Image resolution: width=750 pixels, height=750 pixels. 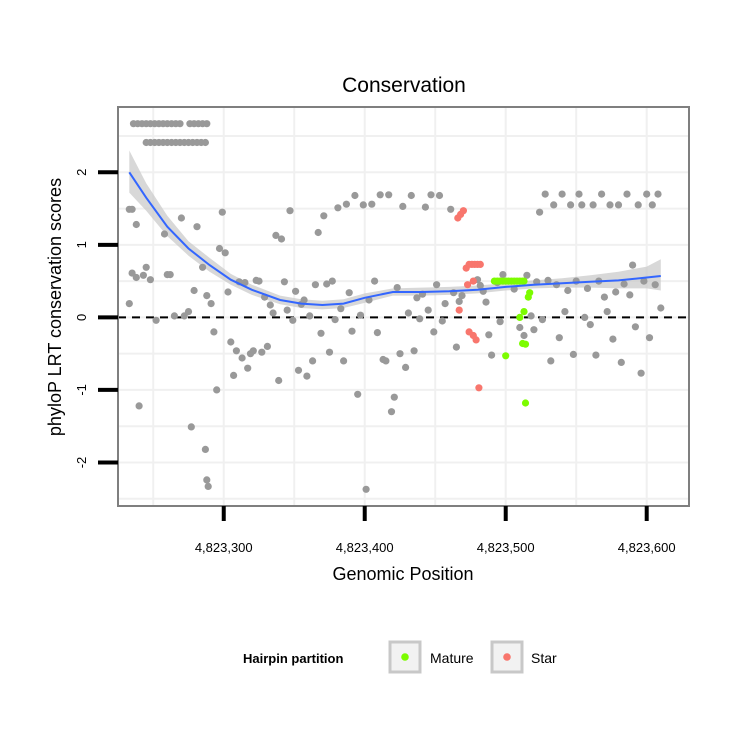 I want to click on y-tick-label: 2, so click(x=81, y=172).